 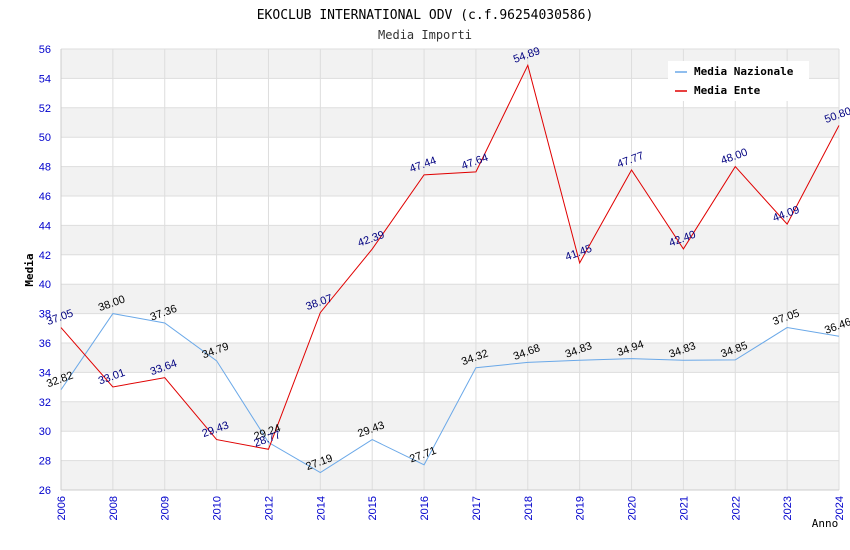 What do you see at coordinates (45, 168) in the screenshot?
I see `y-tick-label: 48` at bounding box center [45, 168].